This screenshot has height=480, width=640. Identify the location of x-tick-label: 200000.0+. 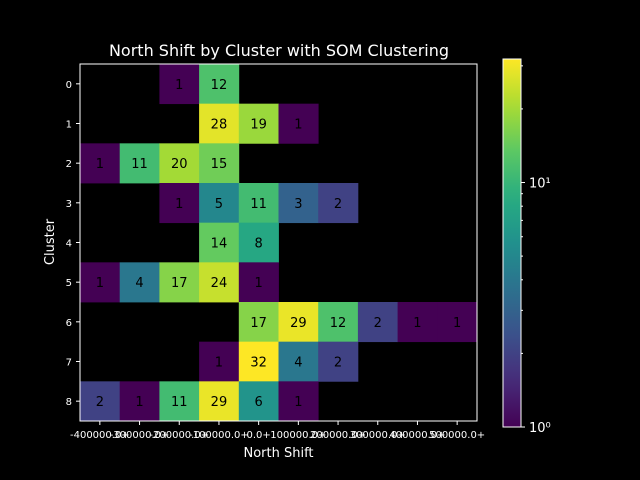
(338, 435).